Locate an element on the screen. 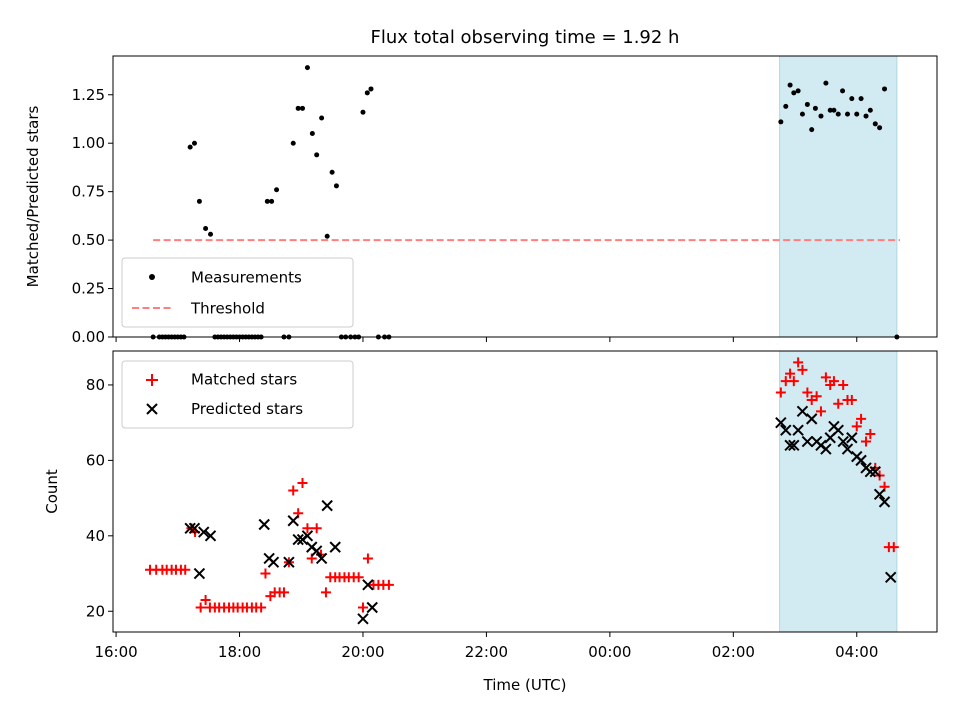 The image size is (960, 720). predicted-stars-legend-label: Predicted stars is located at coordinates (247, 409).